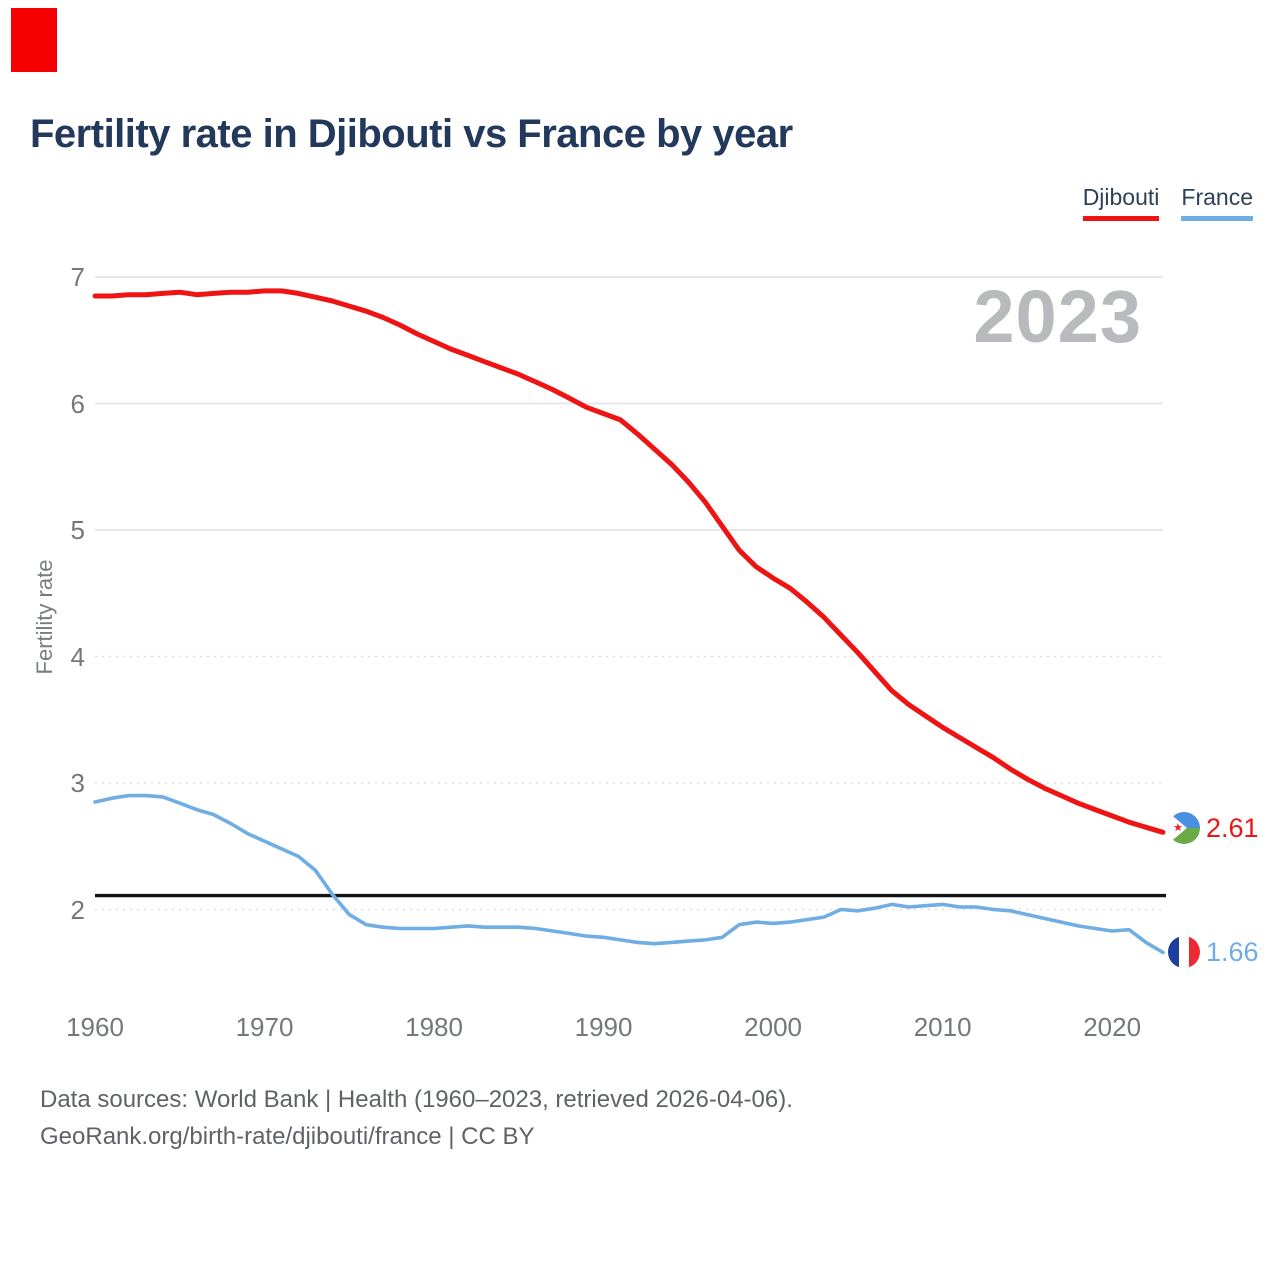 This screenshot has height=1280, width=1280. Describe the element at coordinates (77, 277) in the screenshot. I see `y-tick-label: 7` at that location.